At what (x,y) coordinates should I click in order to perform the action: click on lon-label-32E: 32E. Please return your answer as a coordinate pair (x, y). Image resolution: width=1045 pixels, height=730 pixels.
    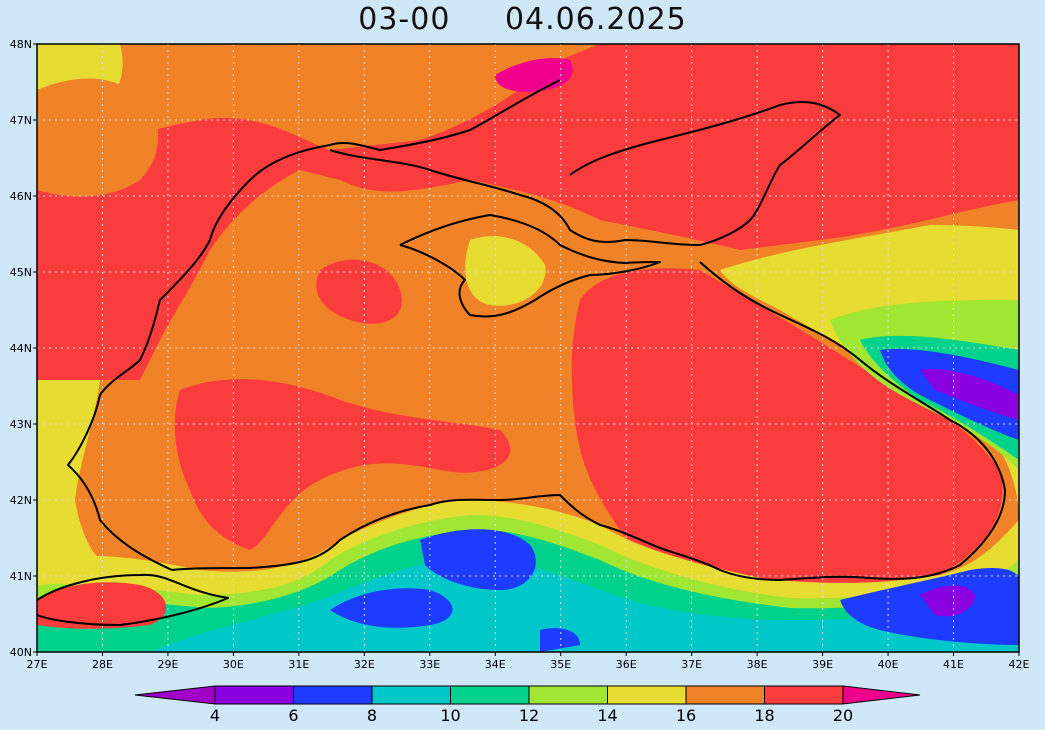
    Looking at the image, I should click on (364, 664).